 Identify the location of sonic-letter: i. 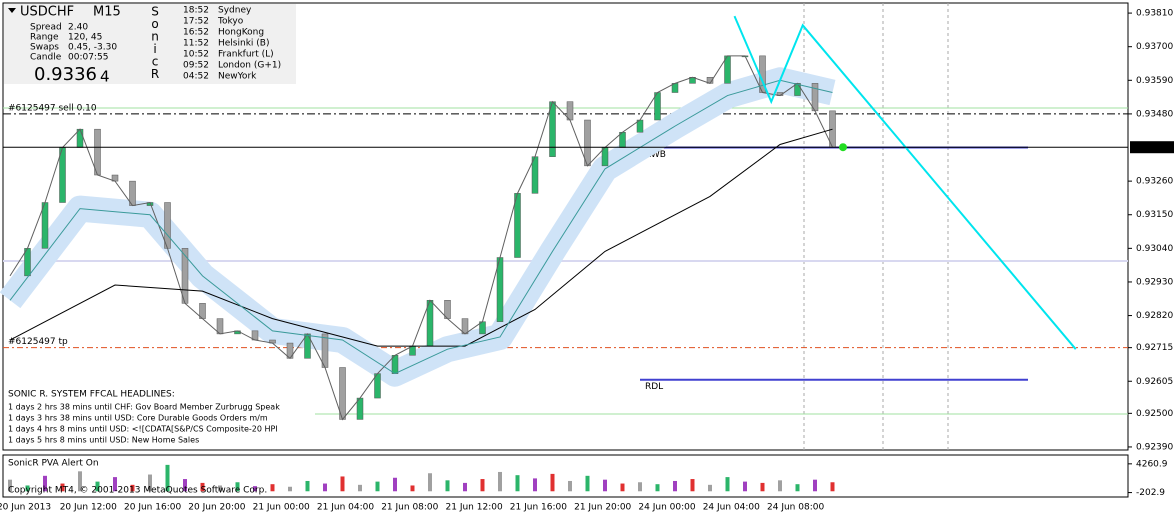
(154, 49).